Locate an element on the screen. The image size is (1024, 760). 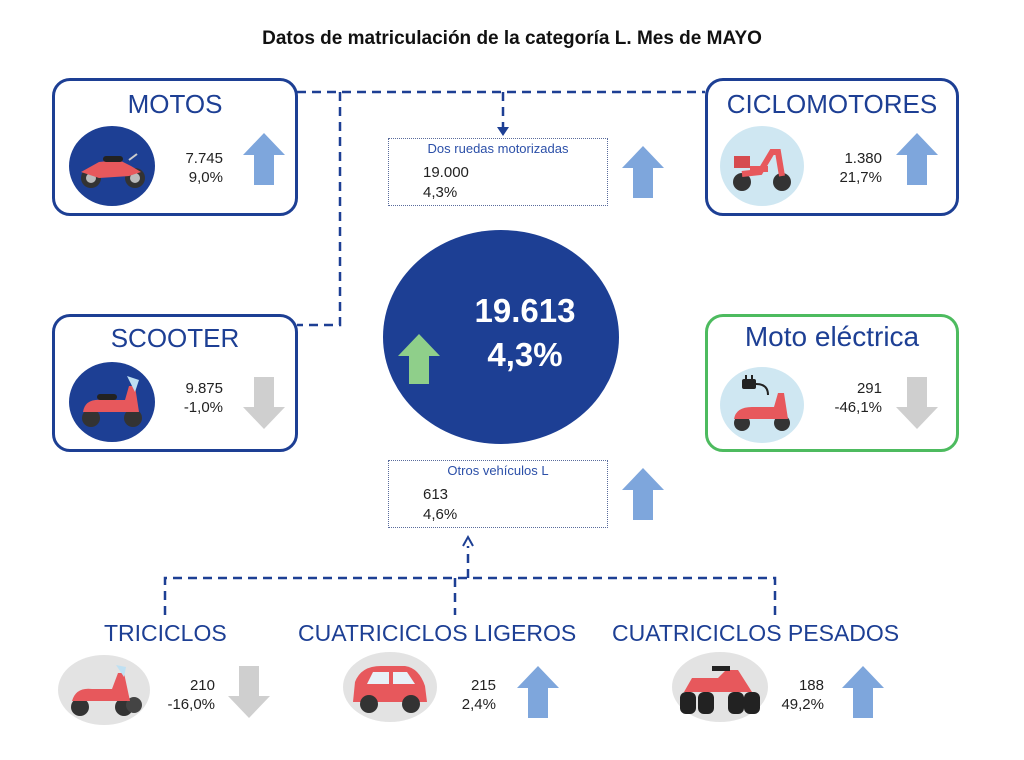
dos-ruedas-value: 19.000 is located at coordinates (446, 172).